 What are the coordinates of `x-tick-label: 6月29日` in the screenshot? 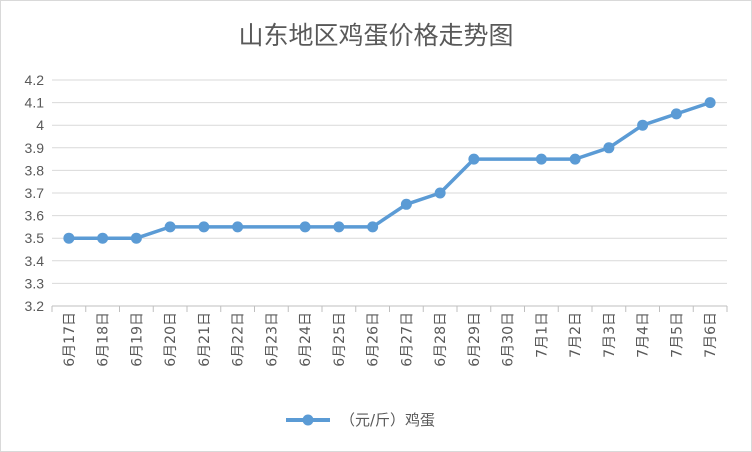 It's located at (475, 339).